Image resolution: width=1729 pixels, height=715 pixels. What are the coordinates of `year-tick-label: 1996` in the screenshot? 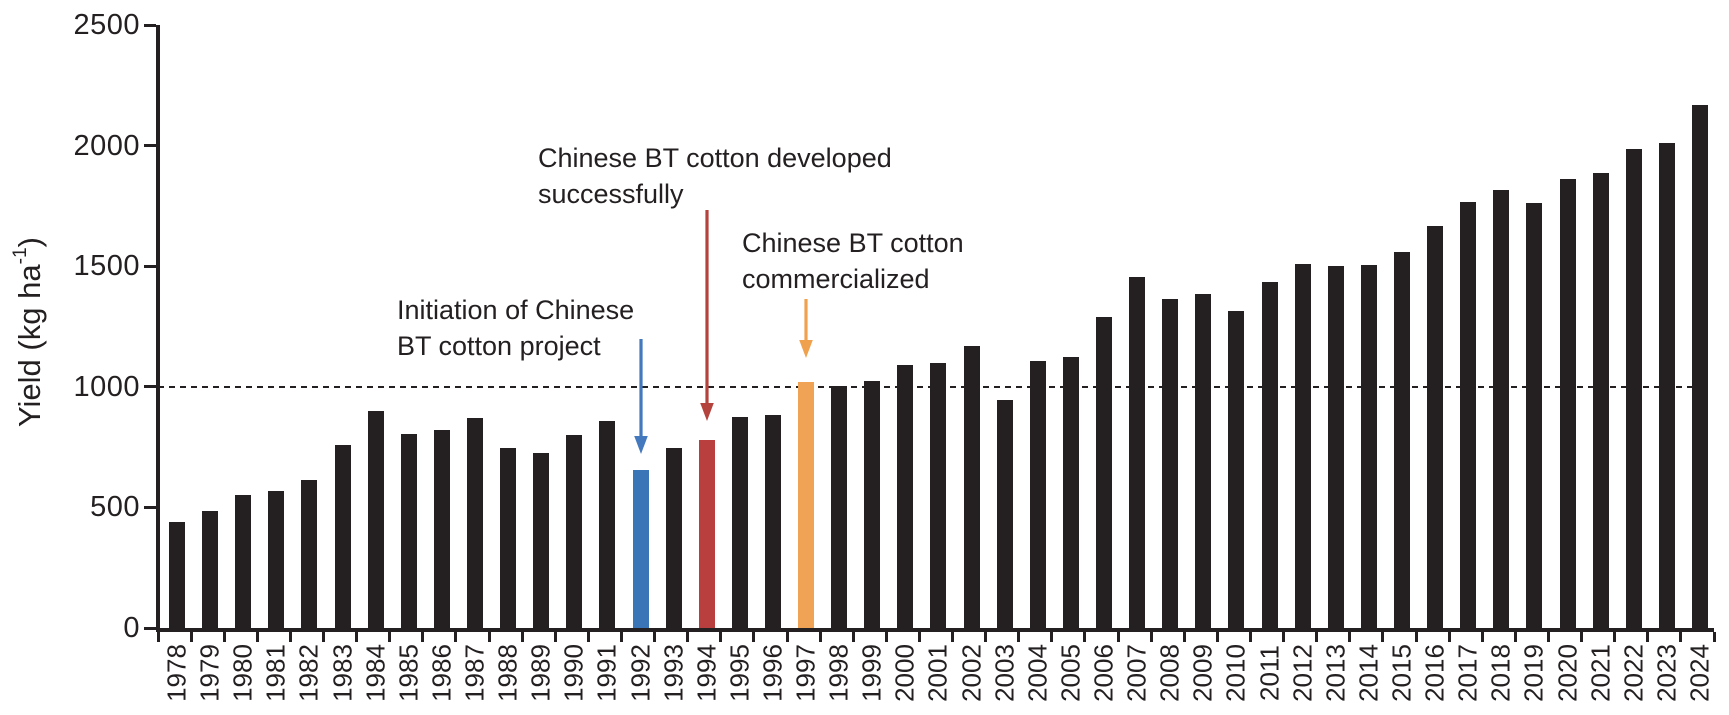 It's located at (772, 673).